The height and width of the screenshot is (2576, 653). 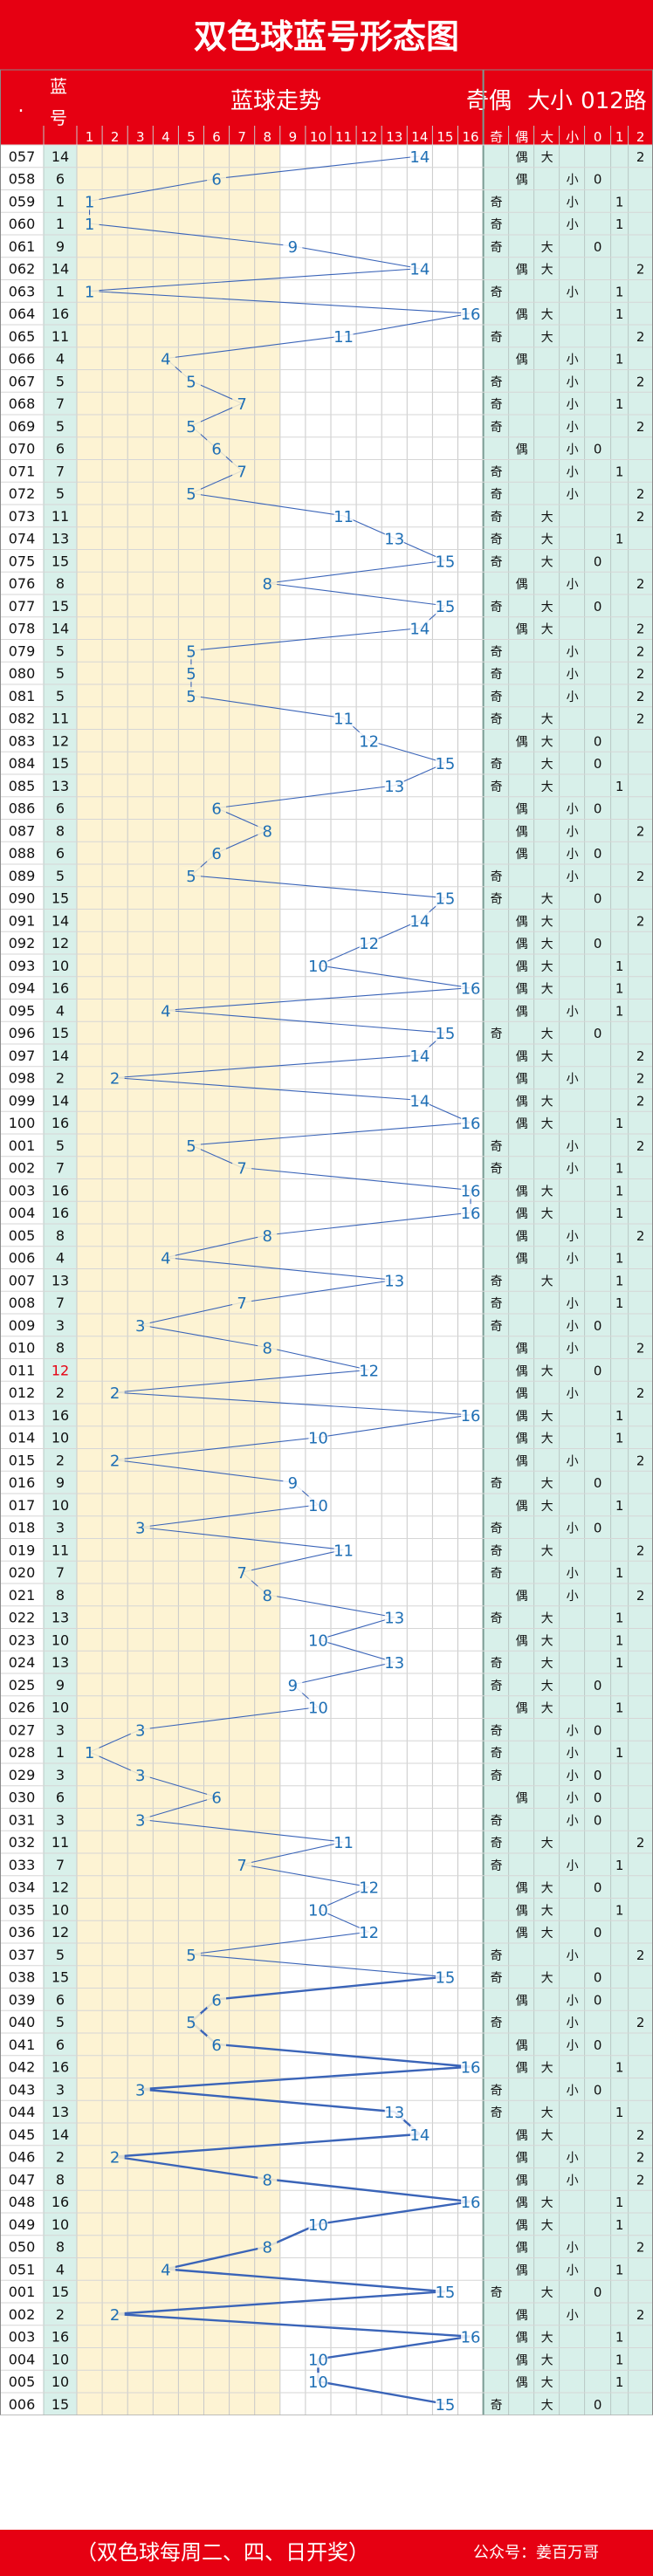 What do you see at coordinates (22, 583) in the screenshot?
I see `issue-number: 076` at bounding box center [22, 583].